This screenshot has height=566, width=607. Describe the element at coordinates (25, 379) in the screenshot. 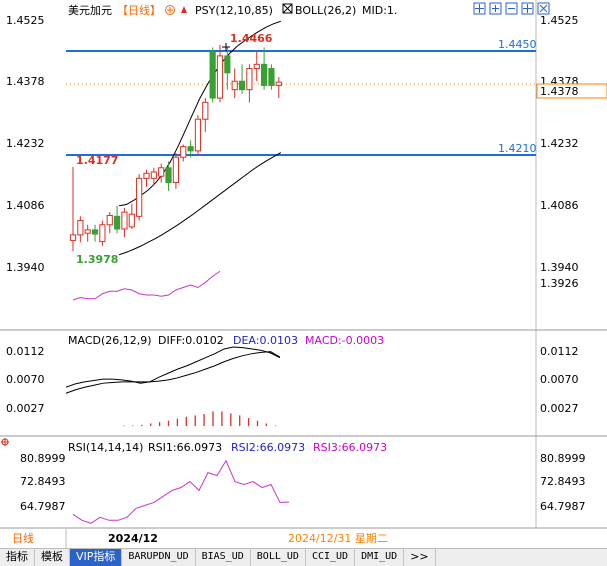

I see `macd-tick-left: 0.0070` at that location.